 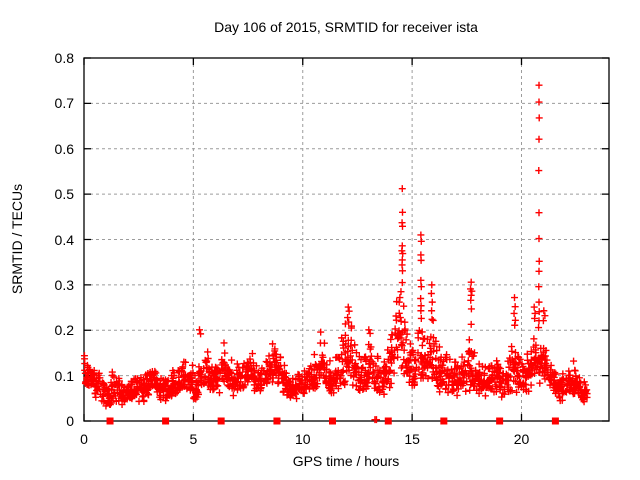 What do you see at coordinates (521, 439) in the screenshot?
I see `x-tick-label: 20` at bounding box center [521, 439].